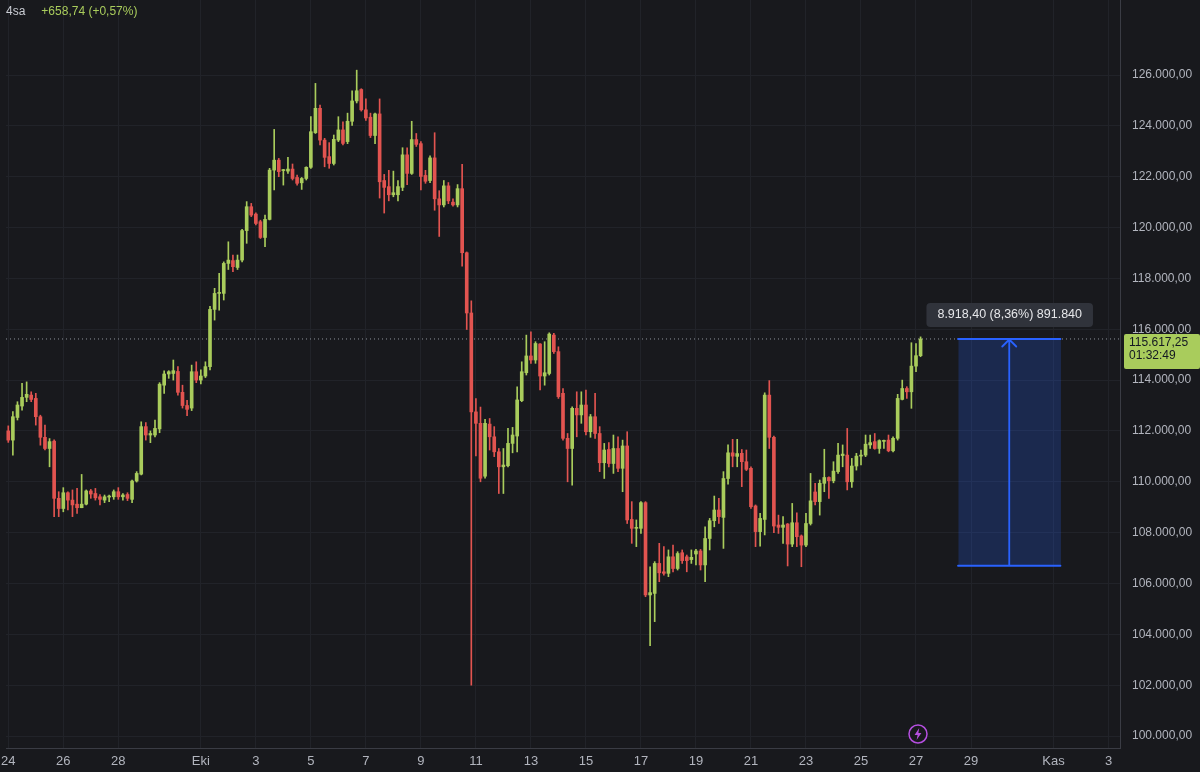 The width and height of the screenshot is (1200, 772). What do you see at coordinates (311, 761) in the screenshot?
I see `x-tick-label: 5` at bounding box center [311, 761].